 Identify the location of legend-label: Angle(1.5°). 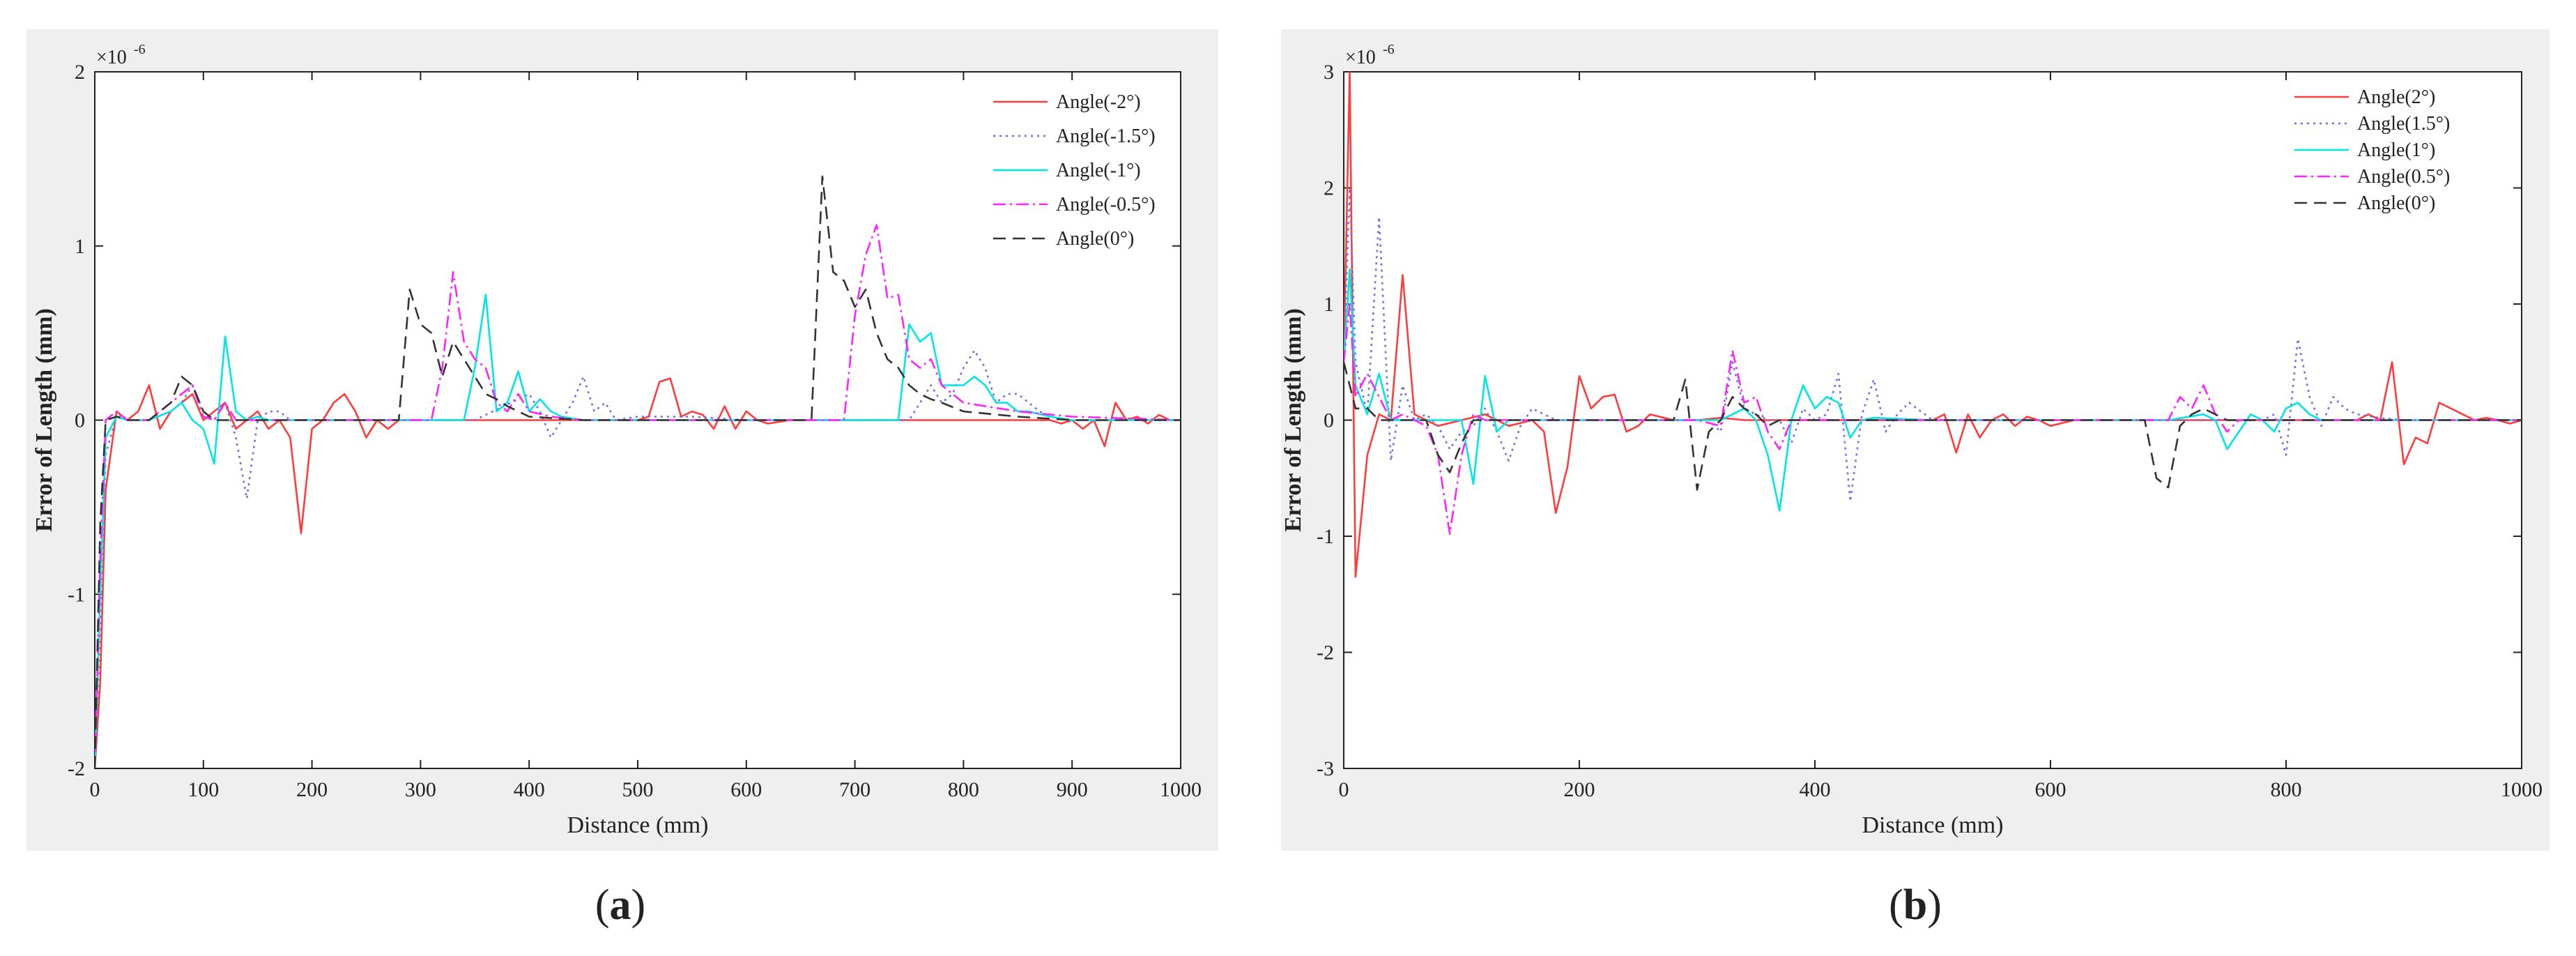
(2403, 124).